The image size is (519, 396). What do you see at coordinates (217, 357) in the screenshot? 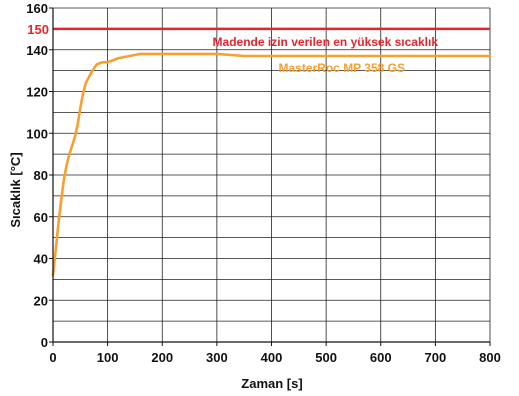
I see `x-tick-label: 300` at bounding box center [217, 357].